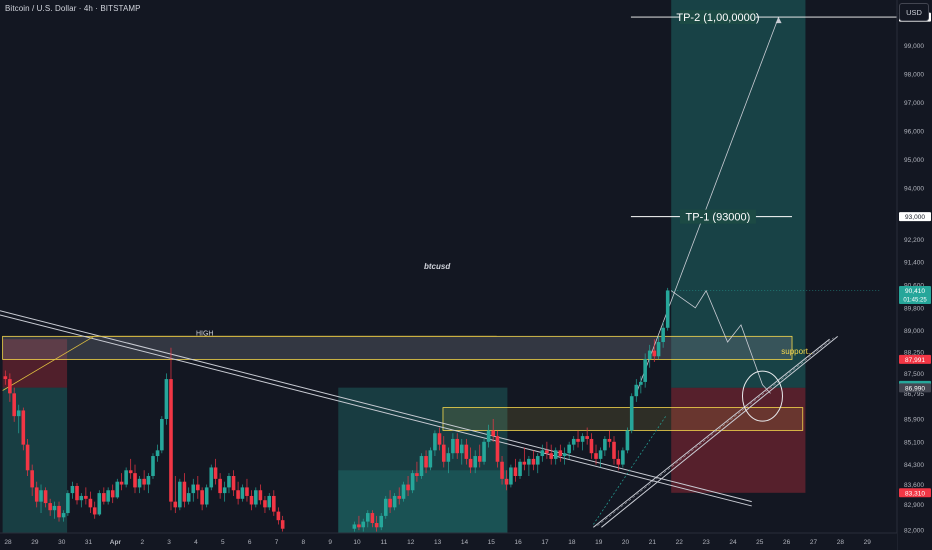  Describe the element at coordinates (914, 75) in the screenshot. I see `y-tick-label: 98,000` at that location.